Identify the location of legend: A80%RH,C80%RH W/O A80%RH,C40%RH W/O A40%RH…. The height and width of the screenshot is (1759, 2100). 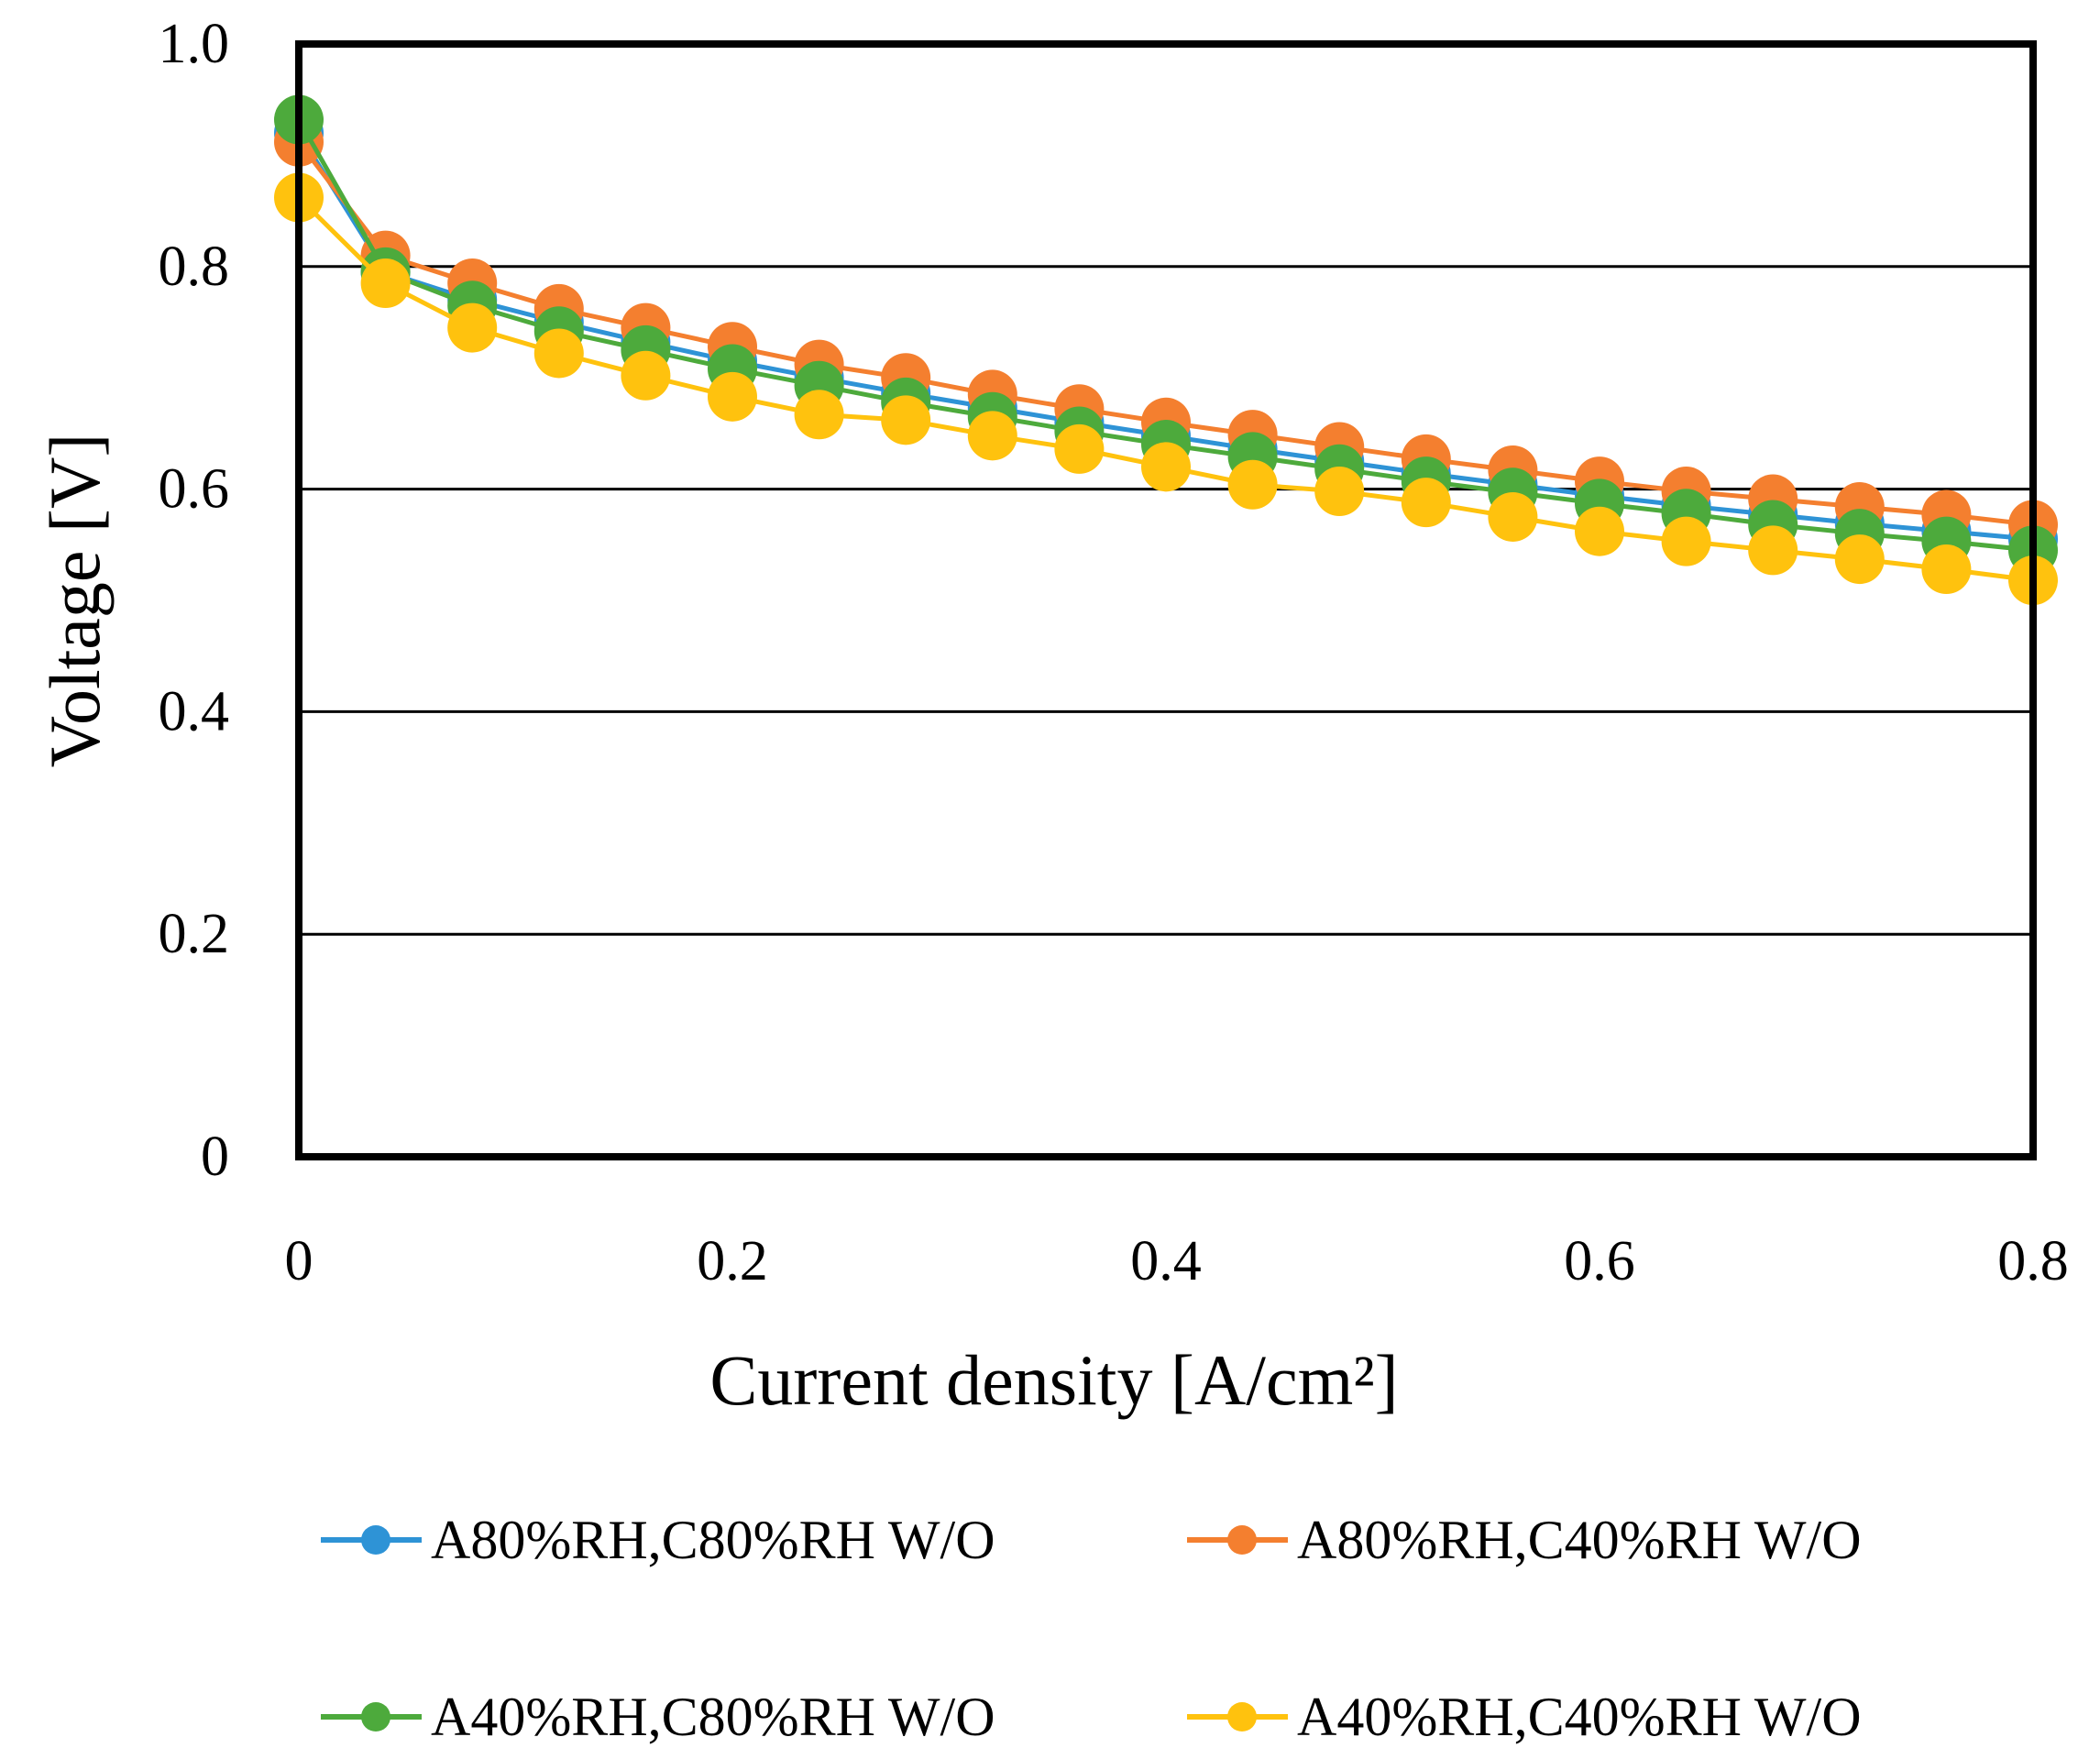
(1091, 1628).